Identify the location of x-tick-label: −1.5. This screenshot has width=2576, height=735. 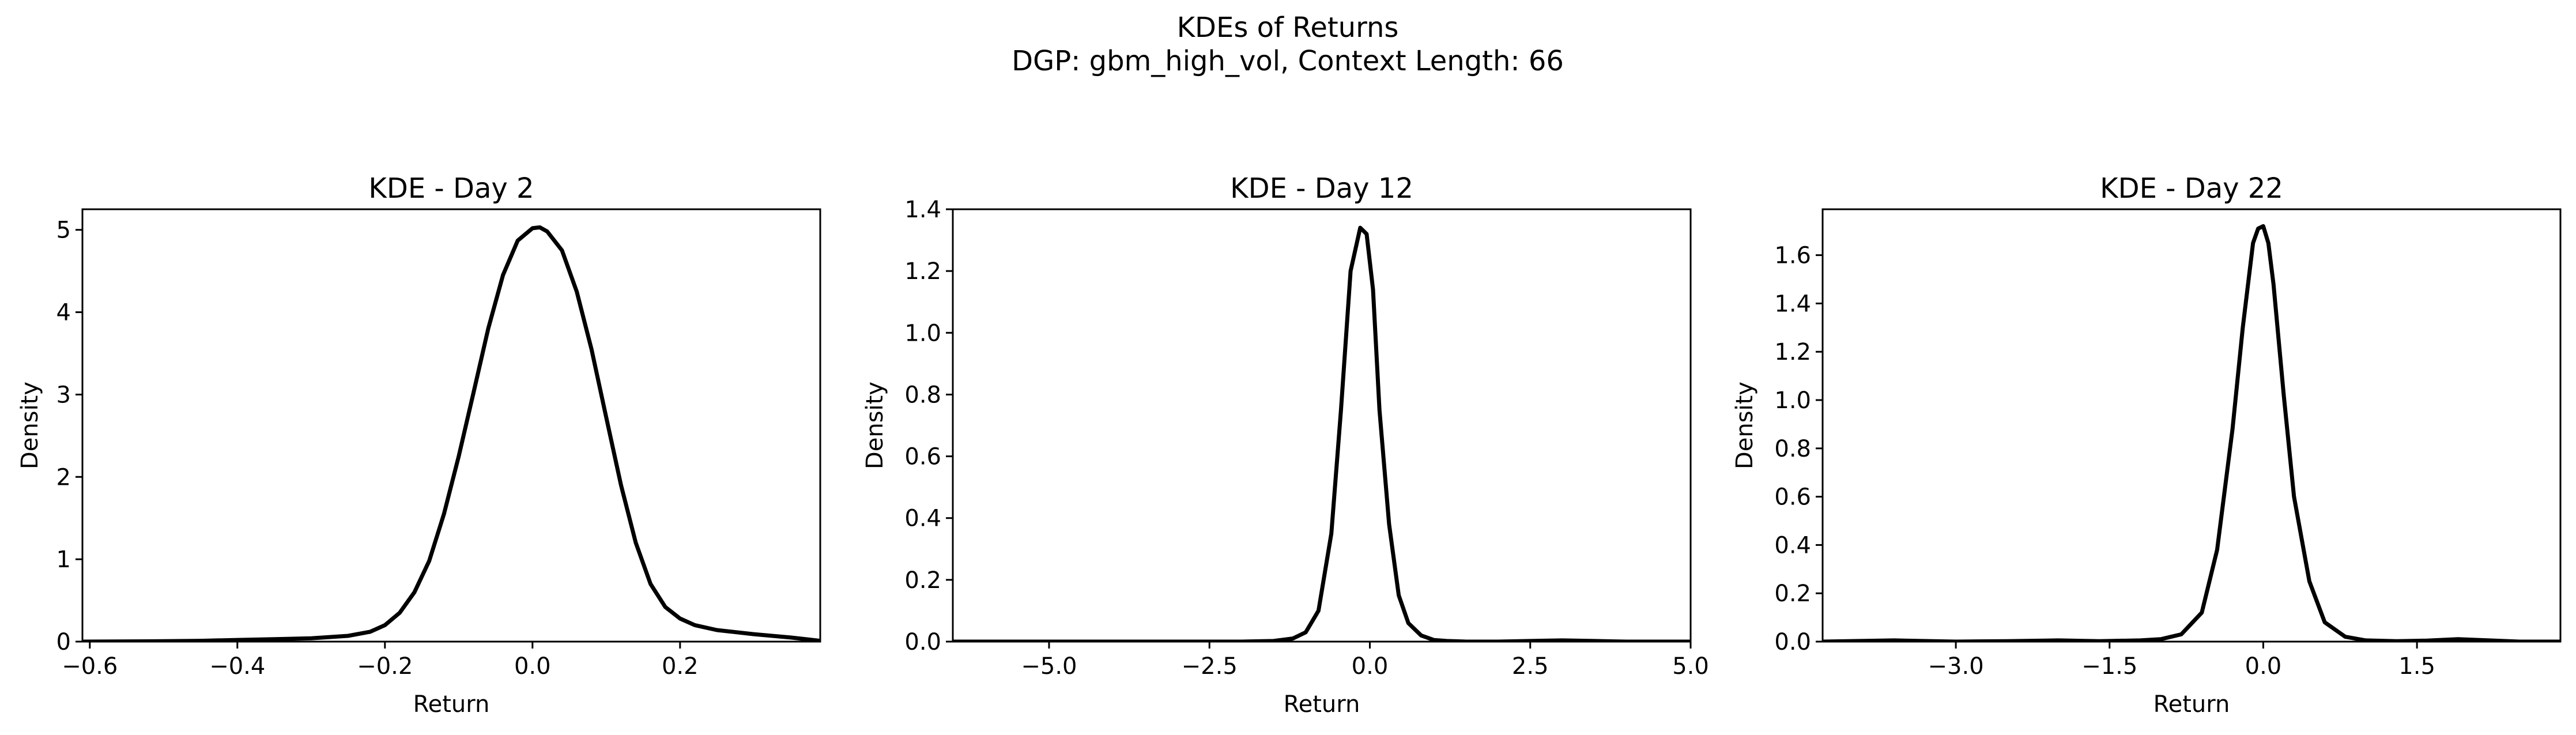
(2109, 666).